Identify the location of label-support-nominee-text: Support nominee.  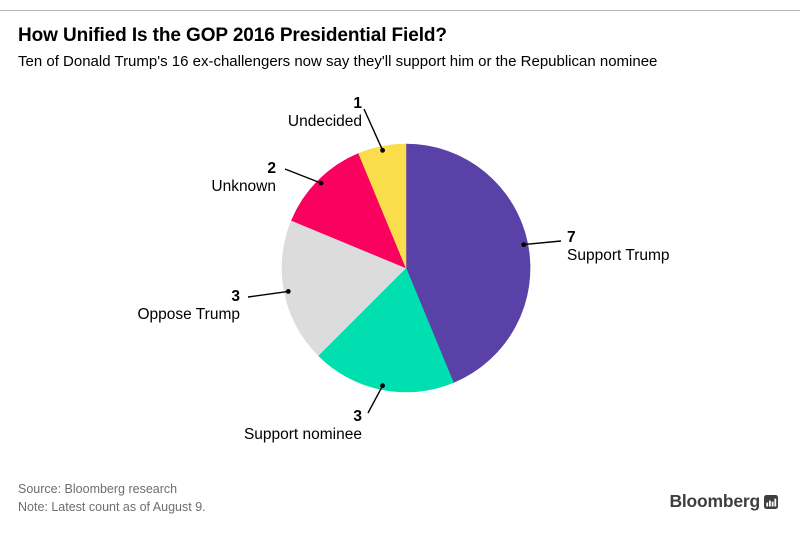
(302, 434).